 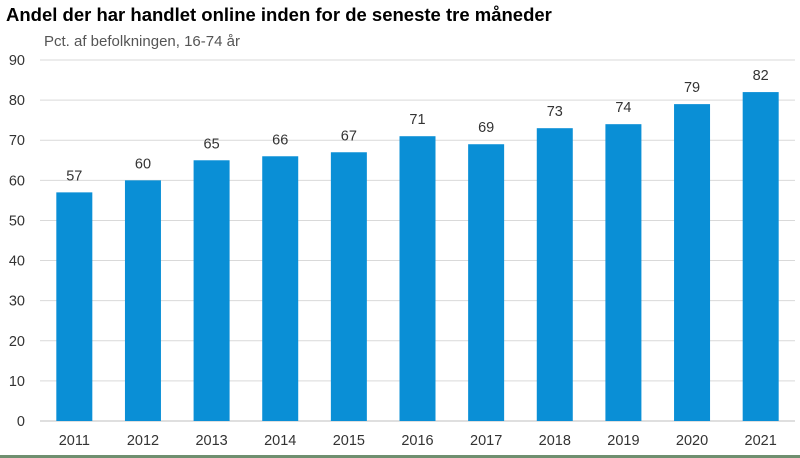 I want to click on bar-2012, so click(x=142, y=300).